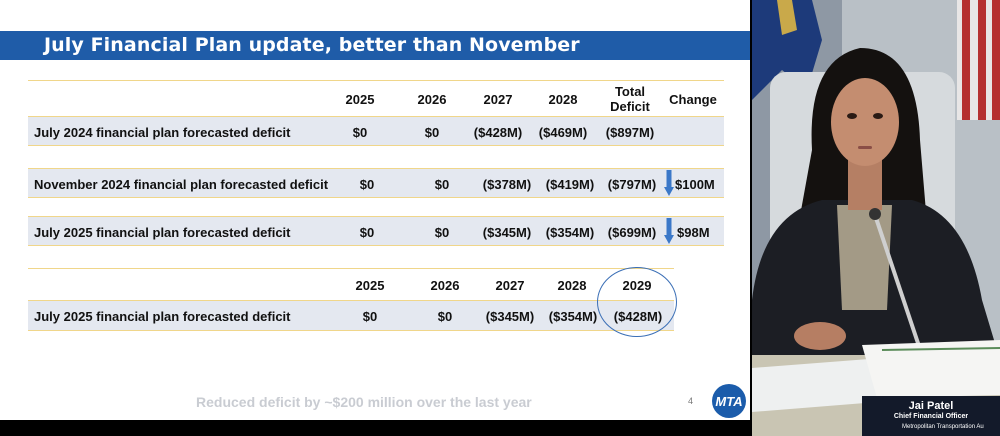 The image size is (1000, 436). Describe the element at coordinates (632, 232) in the screenshot. I see `table-cell: ($699M)` at that location.